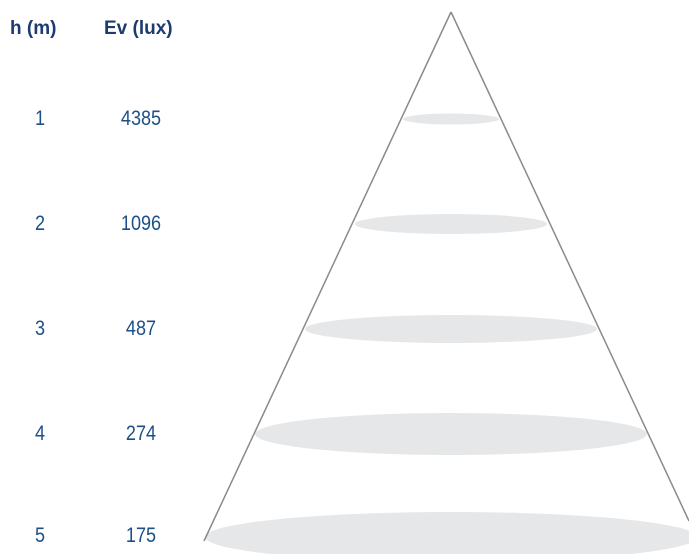 This screenshot has height=554, width=689. I want to click on illuminance-column-header: Ev (lux), so click(138, 28).